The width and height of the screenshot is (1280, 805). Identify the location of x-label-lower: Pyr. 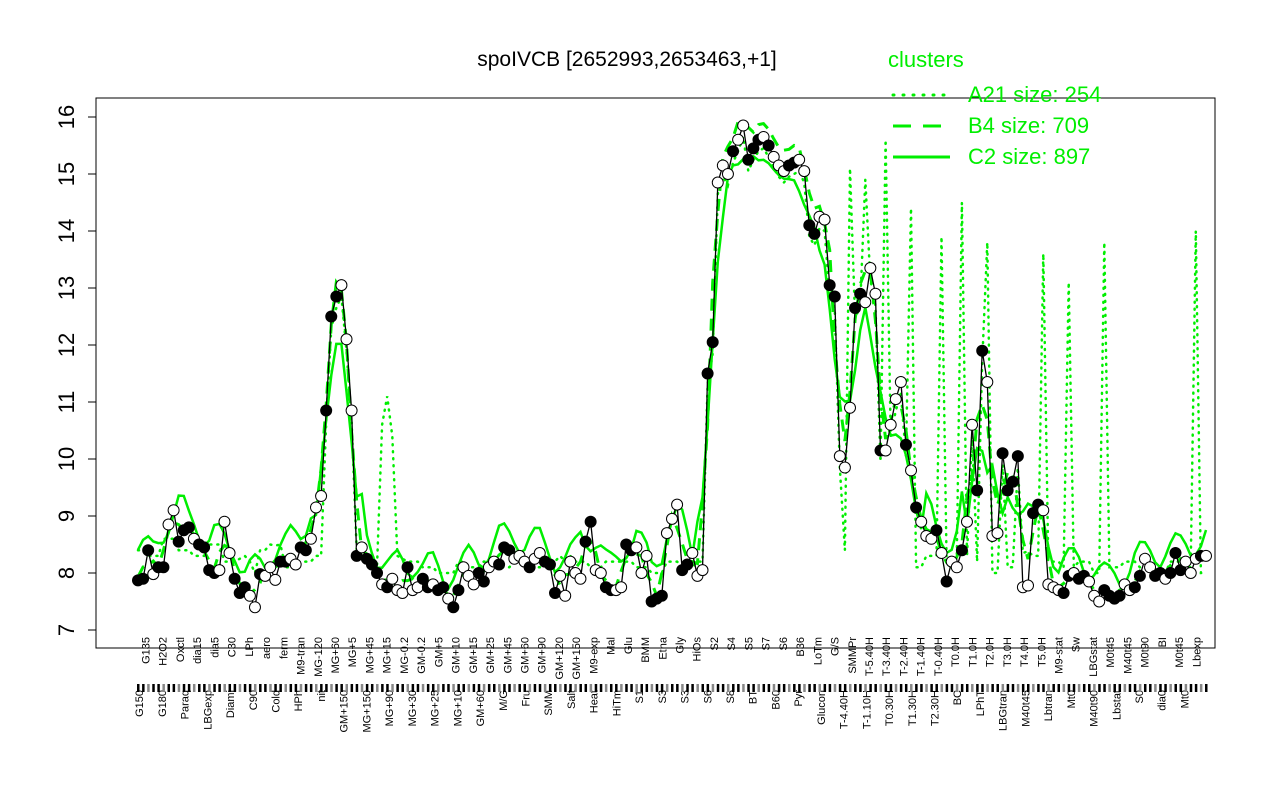
(799, 698).